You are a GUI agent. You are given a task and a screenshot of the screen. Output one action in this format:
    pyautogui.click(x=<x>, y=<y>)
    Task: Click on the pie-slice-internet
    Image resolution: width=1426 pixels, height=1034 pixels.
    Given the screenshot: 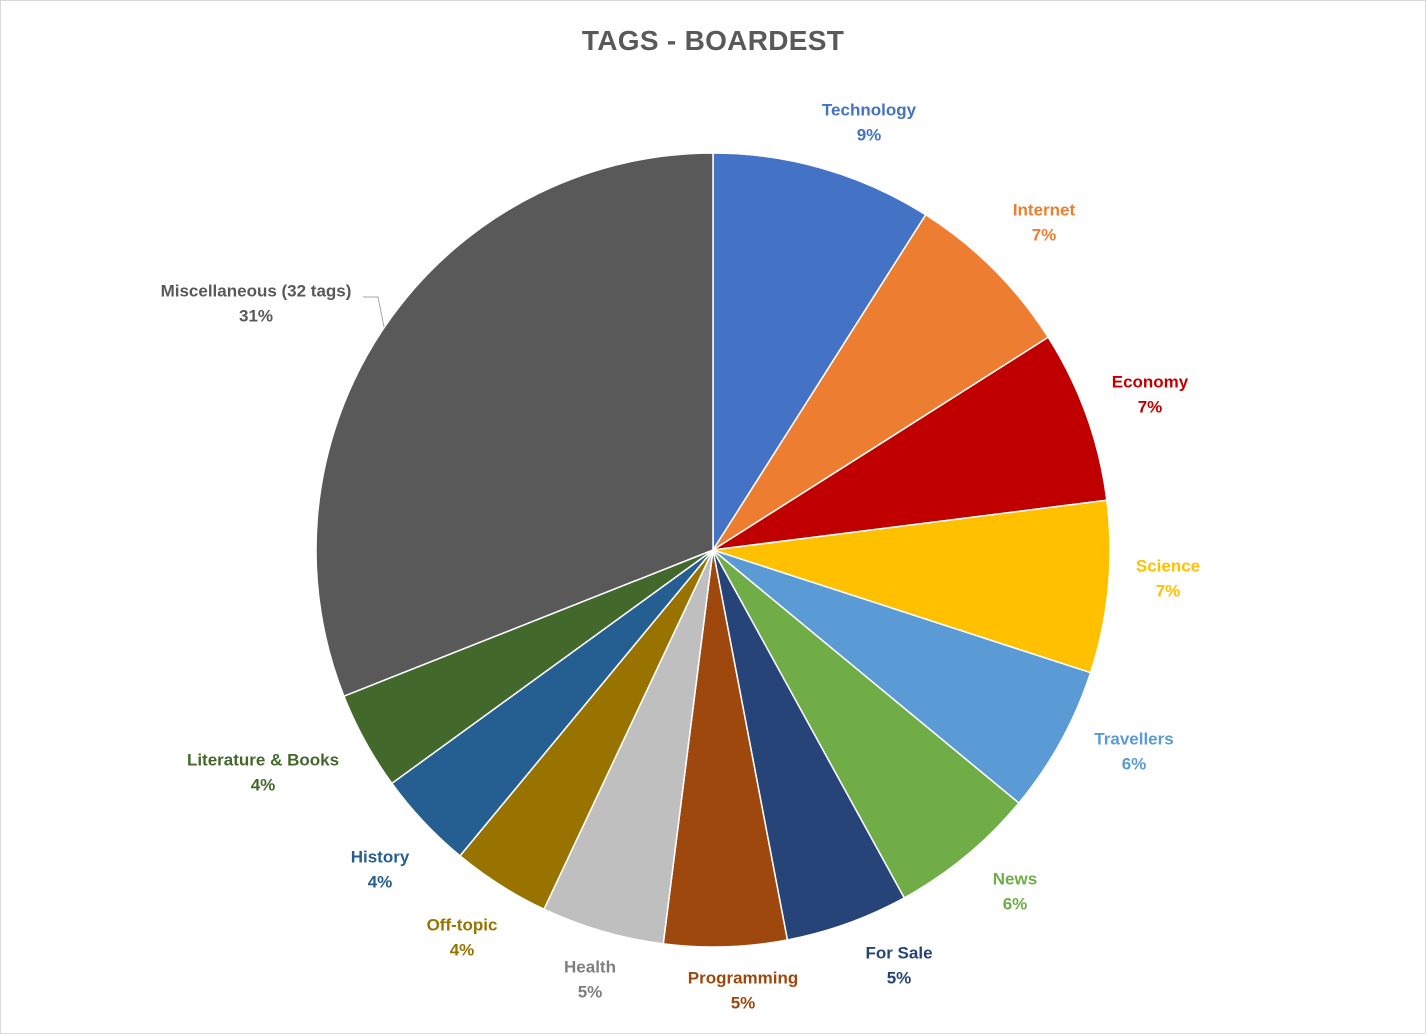 What is the action you would take?
    pyautogui.click(x=881, y=382)
    